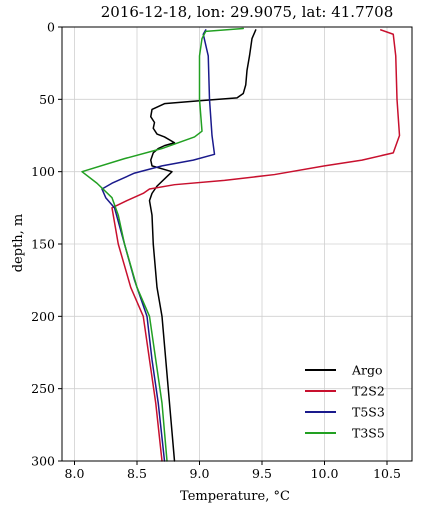 The image size is (445, 523). Describe the element at coordinates (137, 473) in the screenshot. I see `x-tick-label: 8.5` at that location.